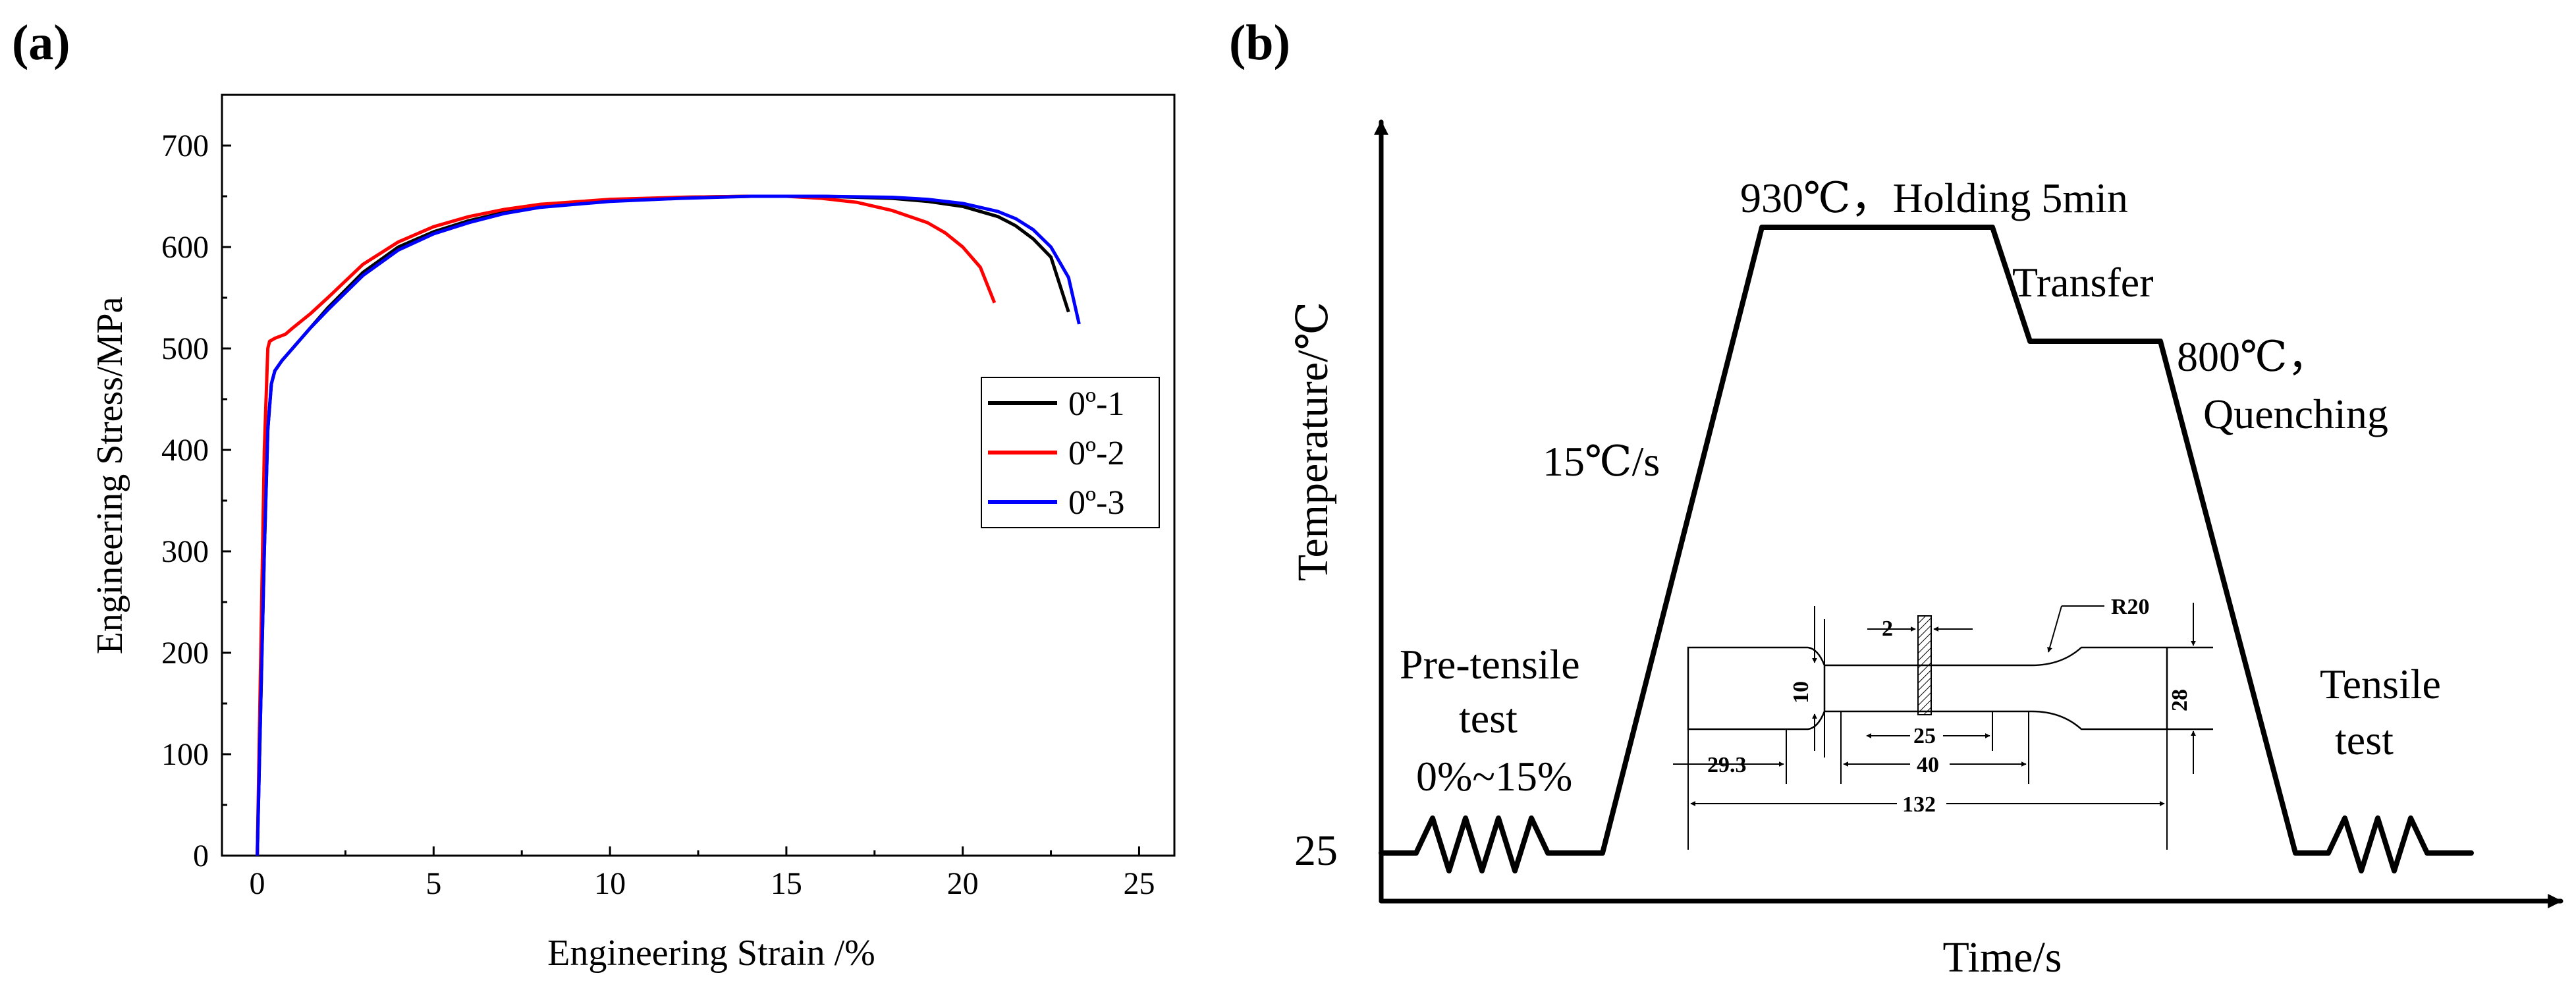 This screenshot has height=992, width=2576. I want to click on y-axis-label: Temperature/℃, so click(1313, 442).